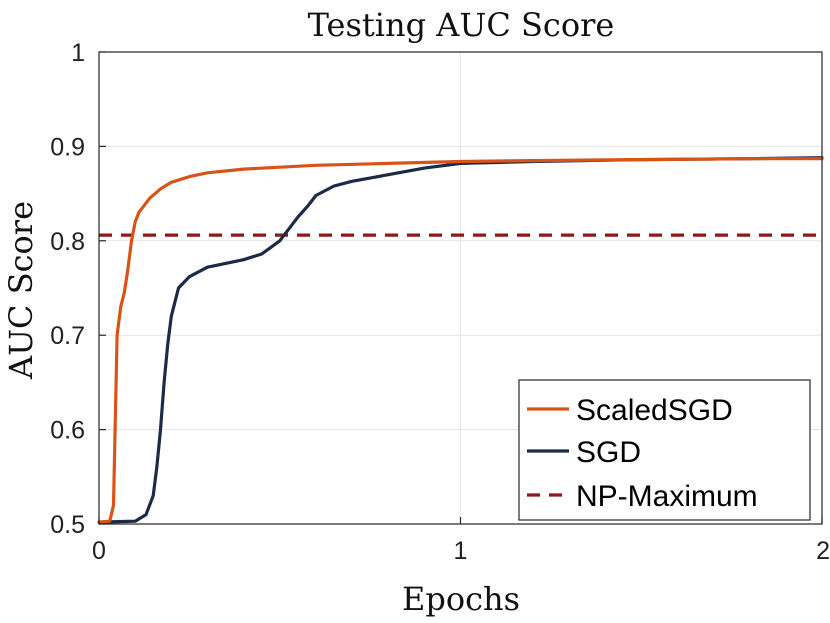  Describe the element at coordinates (654, 410) in the screenshot. I see `legend-label-scaledsgd: ScaledSGD` at that location.